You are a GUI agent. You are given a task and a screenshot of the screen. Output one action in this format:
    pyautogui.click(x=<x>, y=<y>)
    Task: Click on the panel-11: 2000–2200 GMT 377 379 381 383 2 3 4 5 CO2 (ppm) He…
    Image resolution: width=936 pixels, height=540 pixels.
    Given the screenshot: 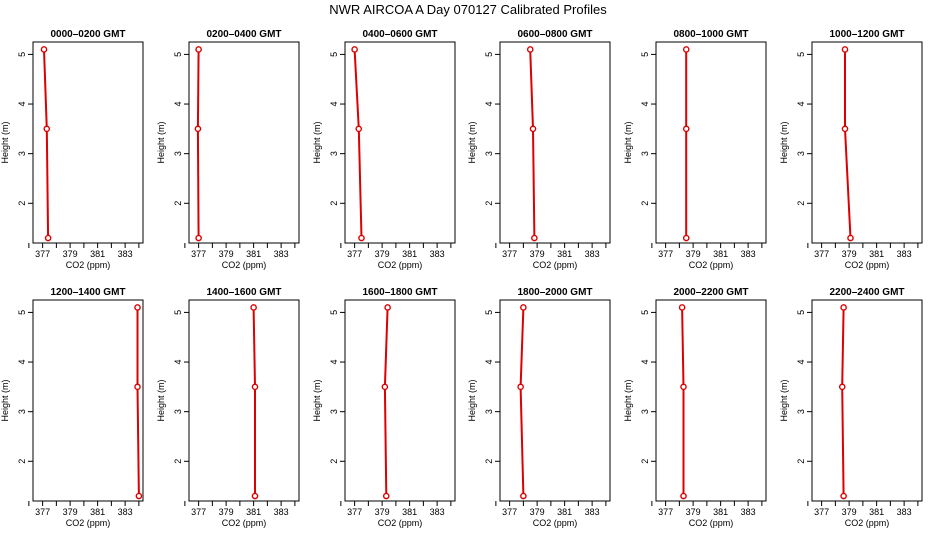 What is the action you would take?
    pyautogui.click(x=695, y=407)
    